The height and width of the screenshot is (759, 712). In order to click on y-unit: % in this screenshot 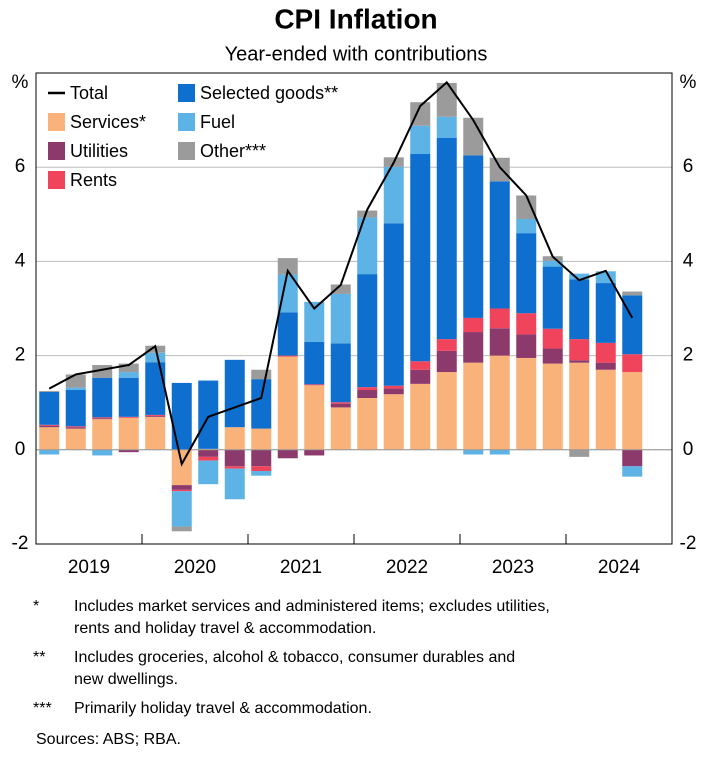, I will do `click(20, 82)`.